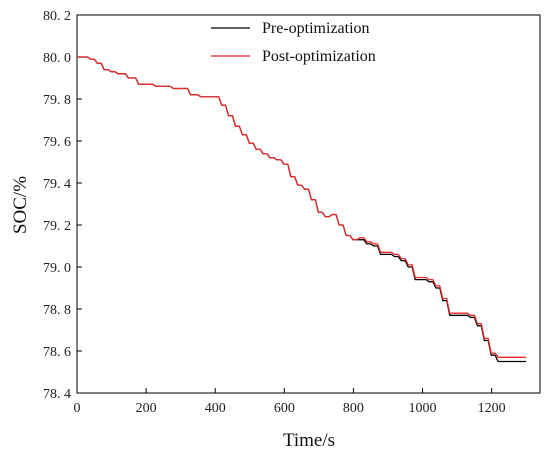 The image size is (550, 455). I want to click on x-tick-label: 800, so click(353, 408).